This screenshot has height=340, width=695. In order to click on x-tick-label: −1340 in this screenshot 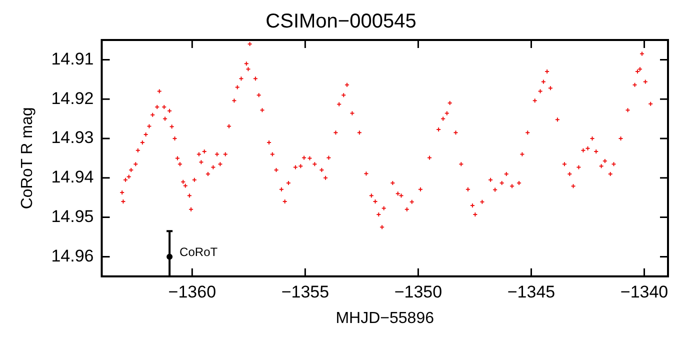, I will do `click(644, 292)`.